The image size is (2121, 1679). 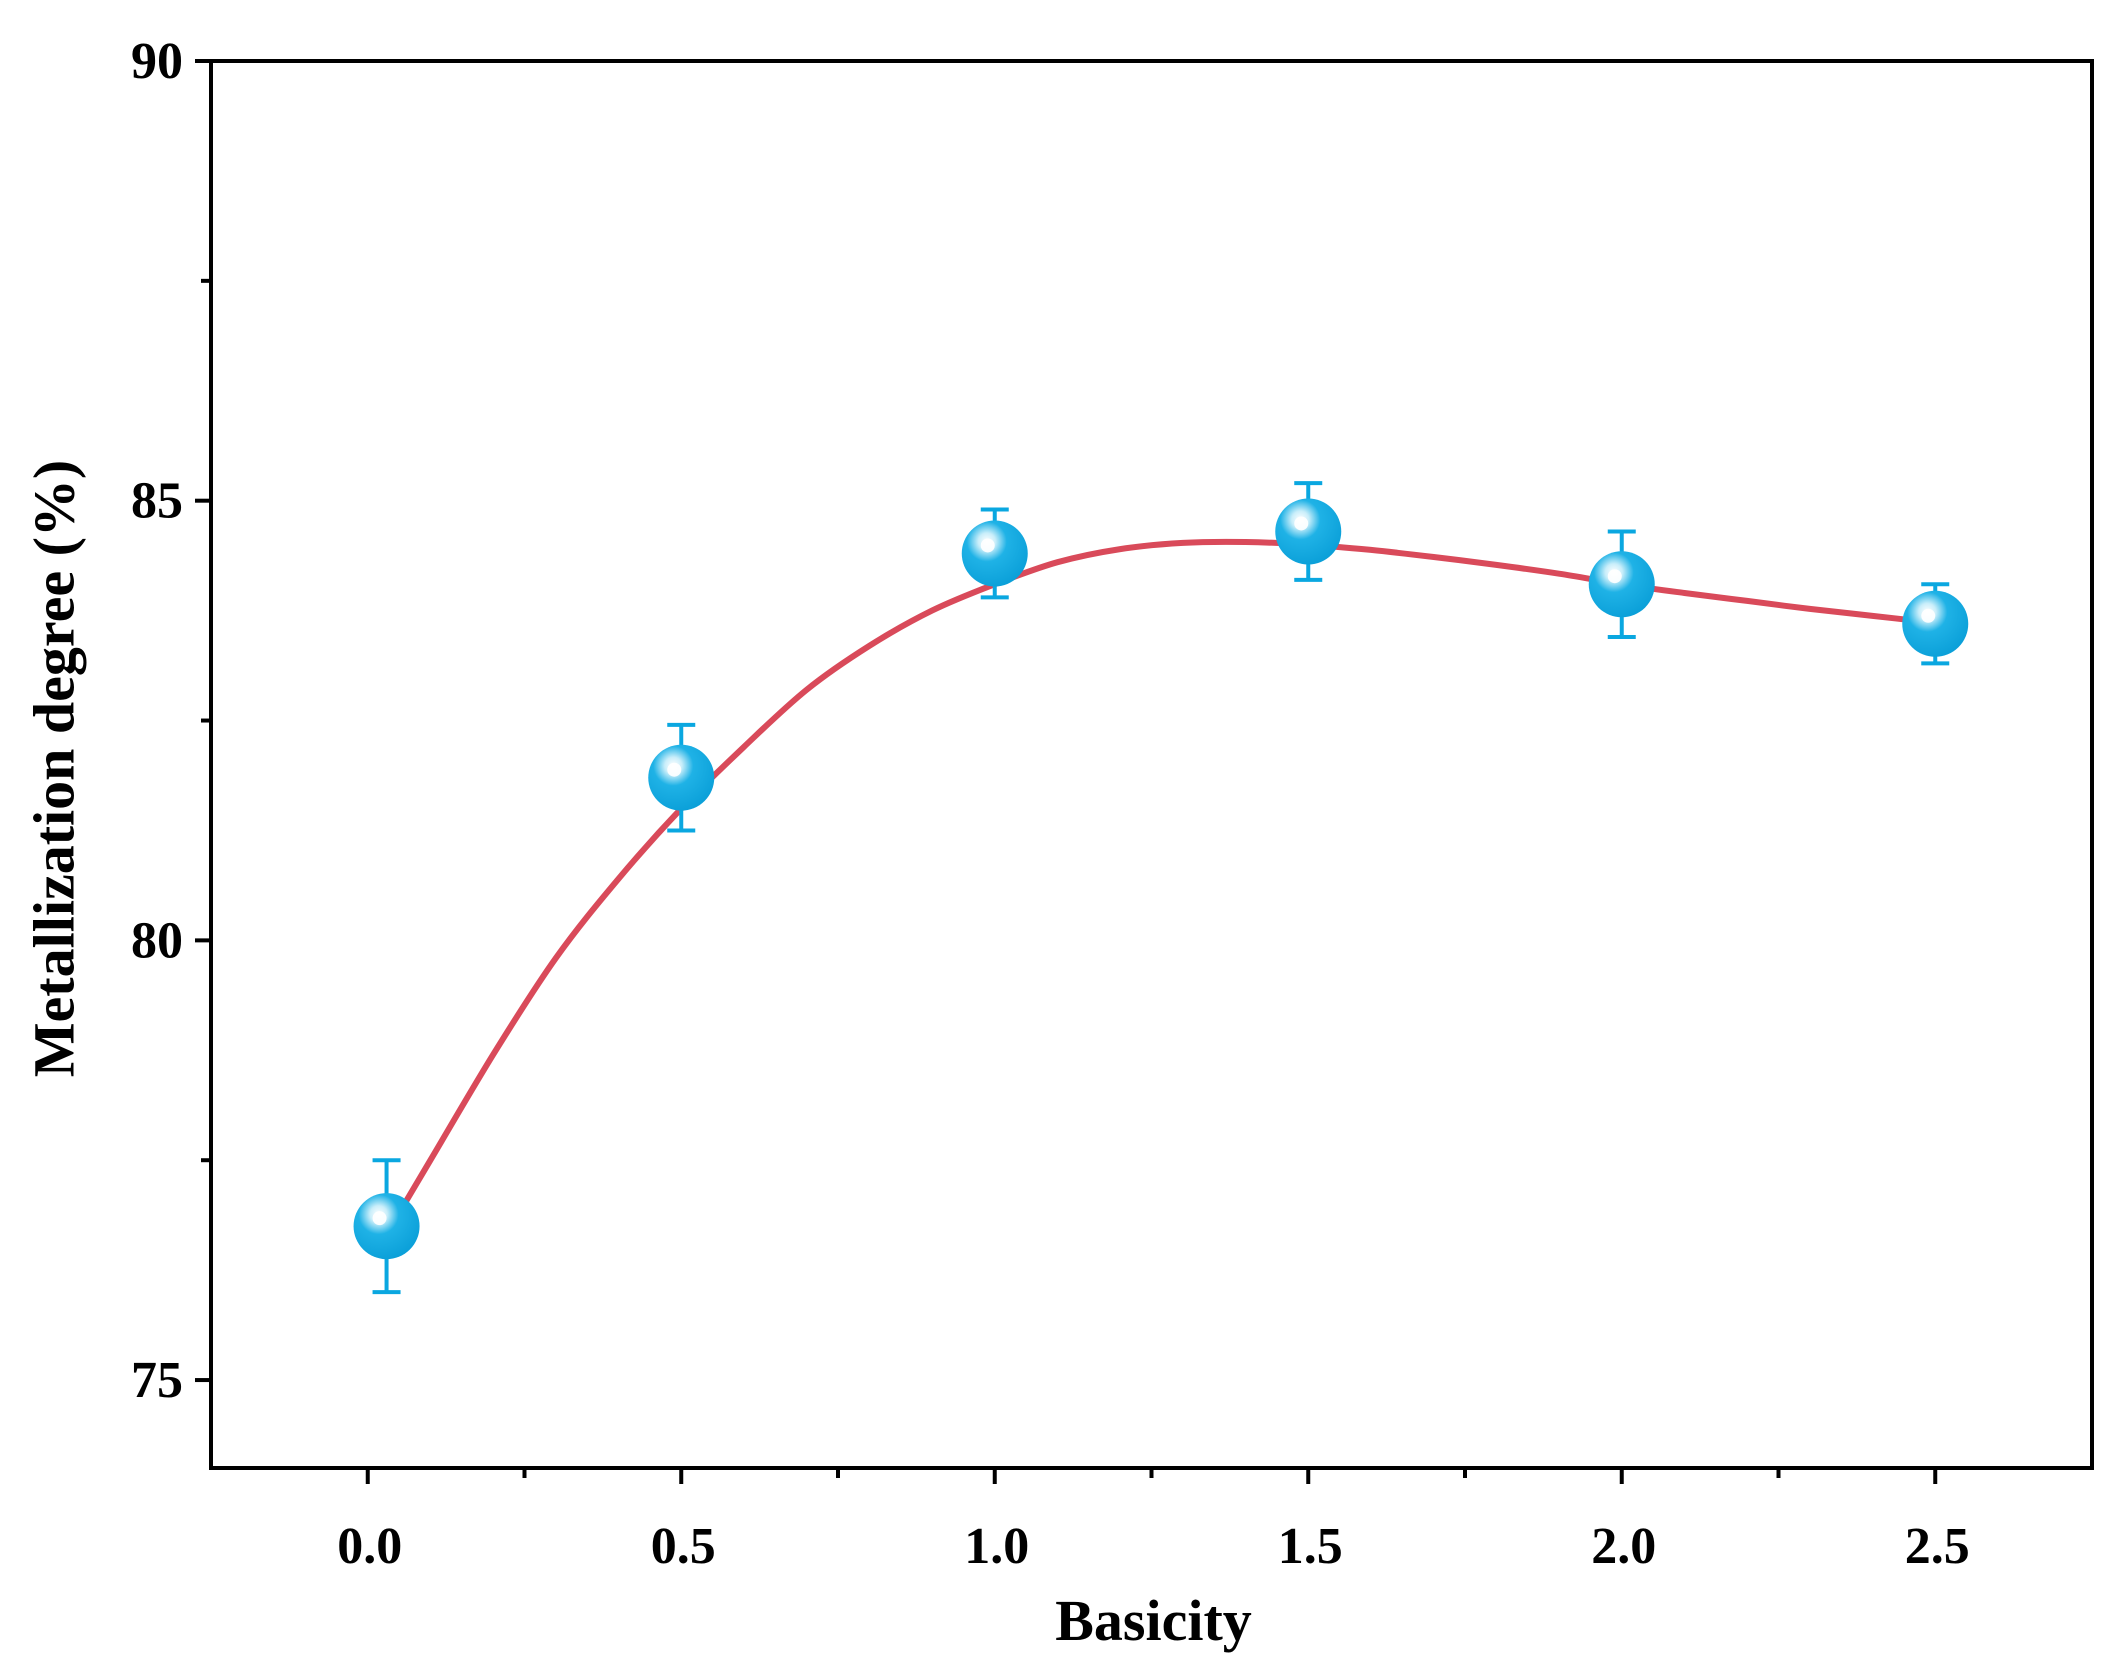 I want to click on y-tick-label: 90, so click(x=157, y=61).